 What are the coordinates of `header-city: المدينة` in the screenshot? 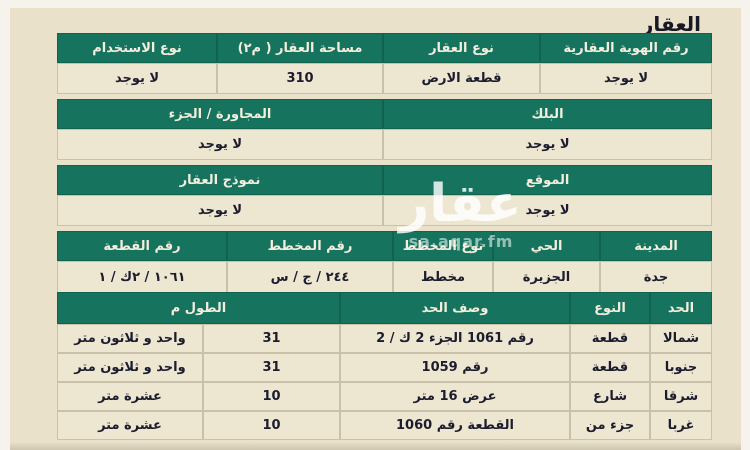 It's located at (656, 246).